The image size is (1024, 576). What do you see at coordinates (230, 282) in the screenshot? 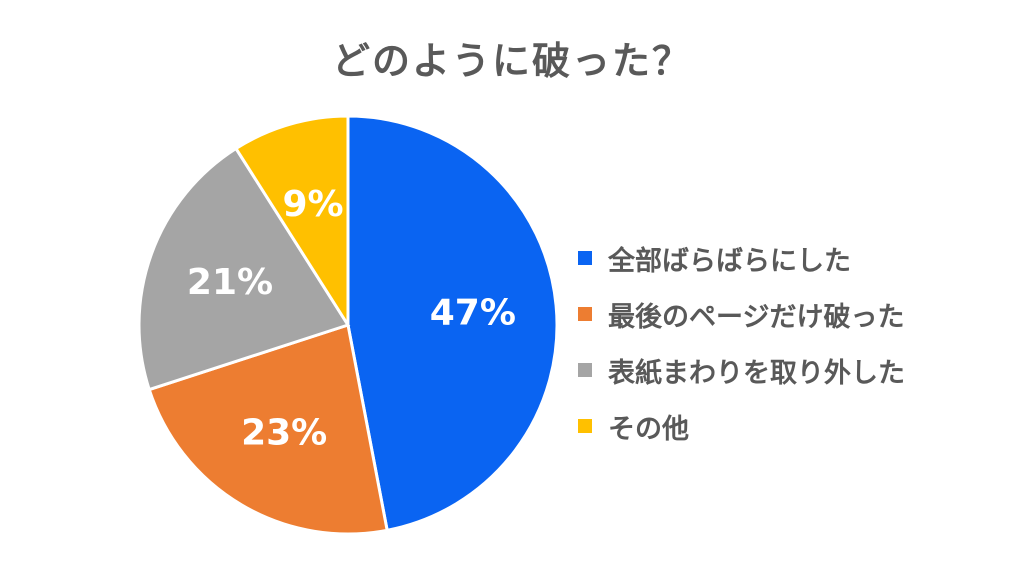
I see `slice-data-label: 21%` at bounding box center [230, 282].